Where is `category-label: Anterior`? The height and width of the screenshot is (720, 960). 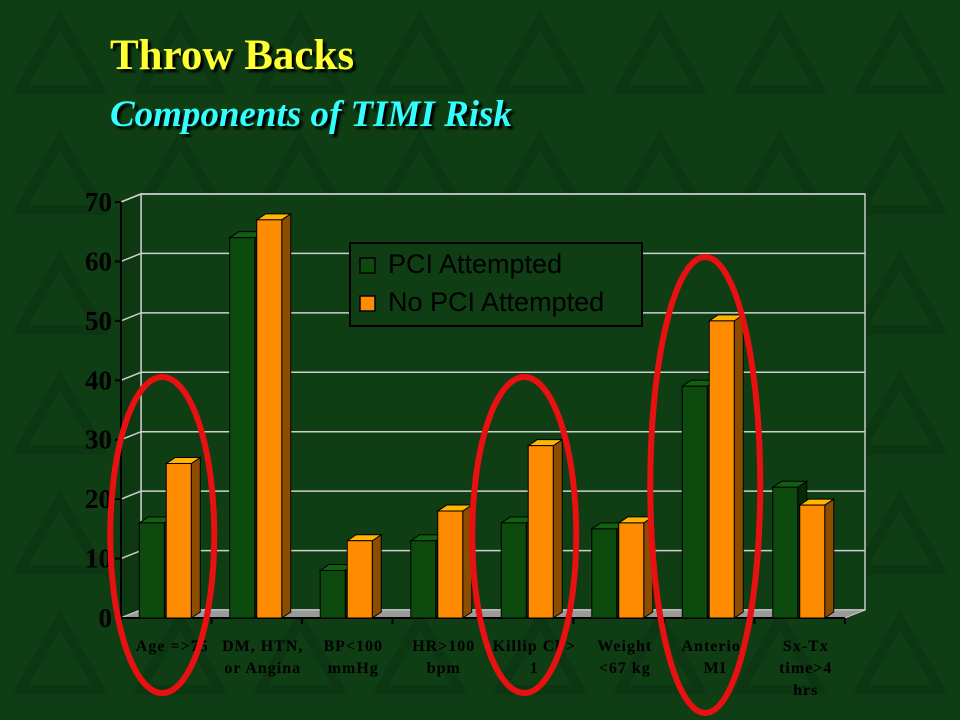 category-label: Anterior is located at coordinates (715, 646).